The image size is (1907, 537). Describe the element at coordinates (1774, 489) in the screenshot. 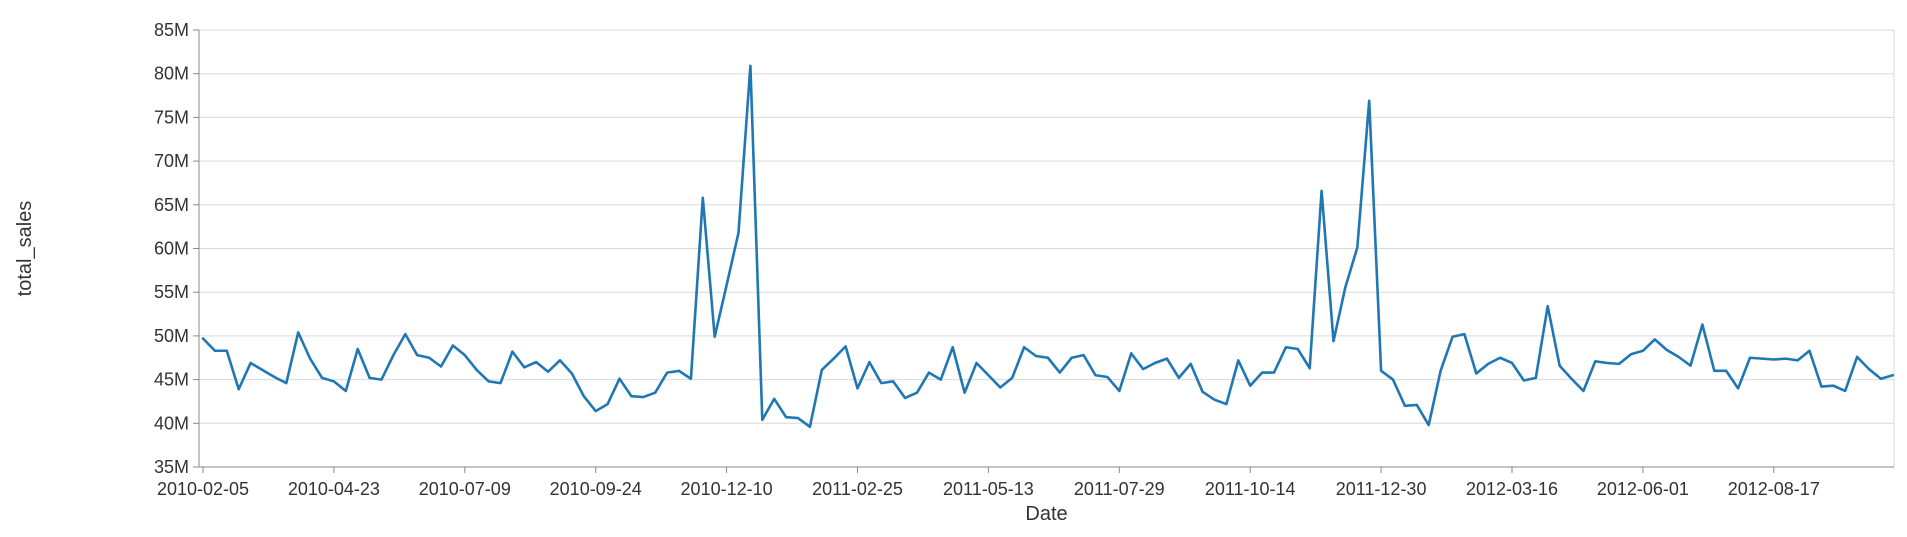

I see `x-tick-label: 2012-08-17` at that location.